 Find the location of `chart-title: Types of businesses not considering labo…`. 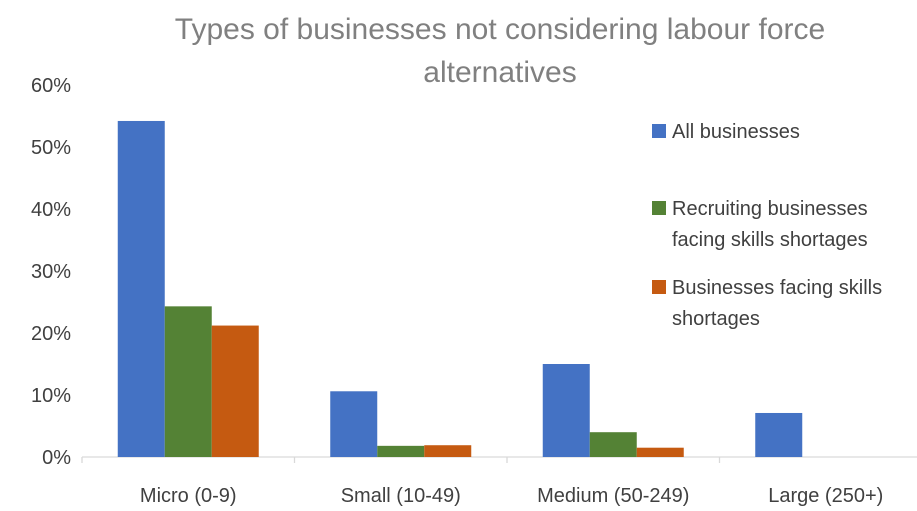

chart-title: Types of businesses not considering labo… is located at coordinates (500, 51).